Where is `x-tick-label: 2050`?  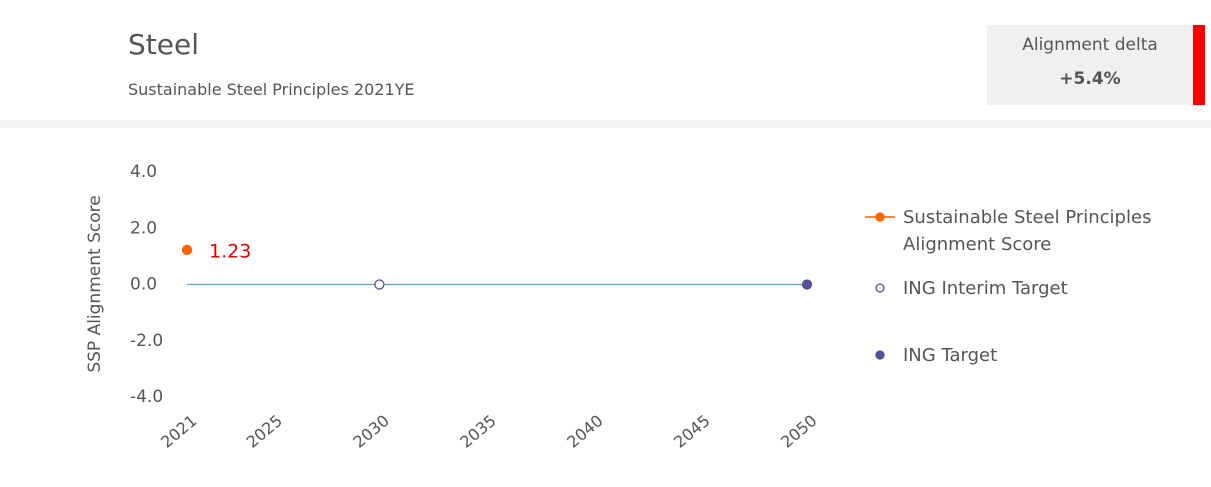 x-tick-label: 2050 is located at coordinates (798, 431).